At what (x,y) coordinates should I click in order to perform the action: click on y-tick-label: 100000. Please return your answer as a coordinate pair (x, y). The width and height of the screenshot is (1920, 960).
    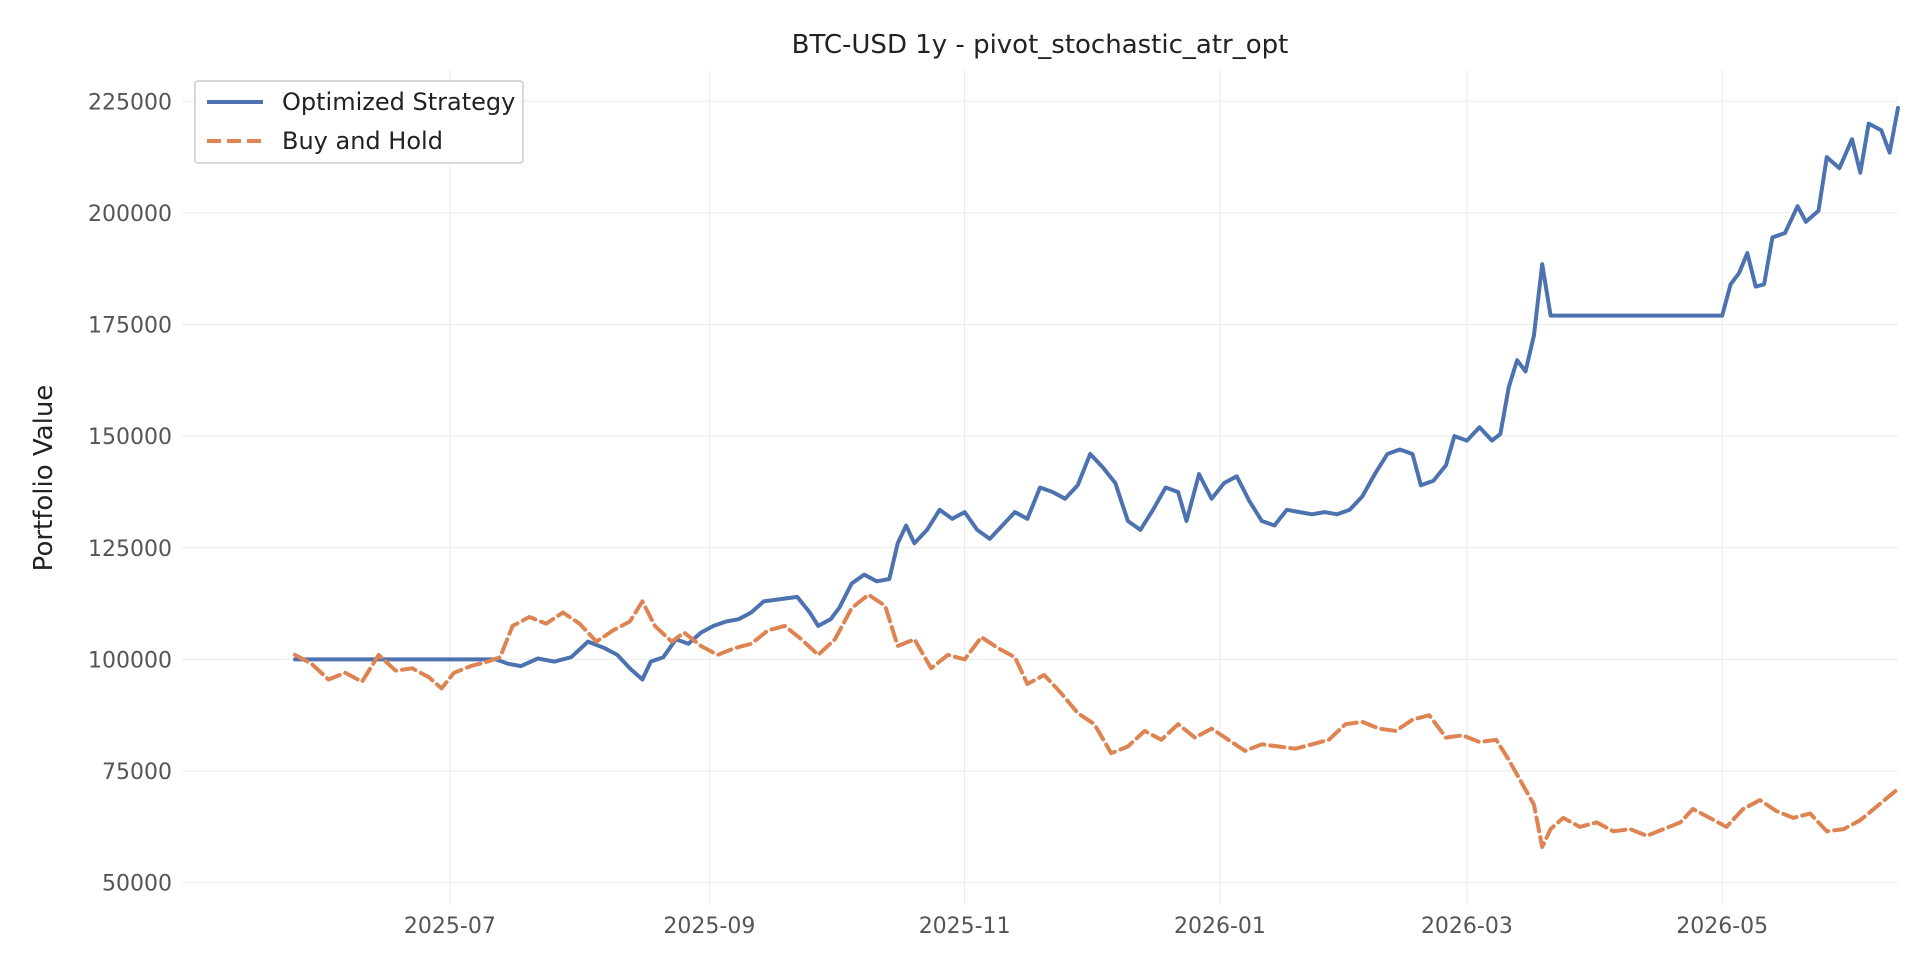
    Looking at the image, I should click on (130, 660).